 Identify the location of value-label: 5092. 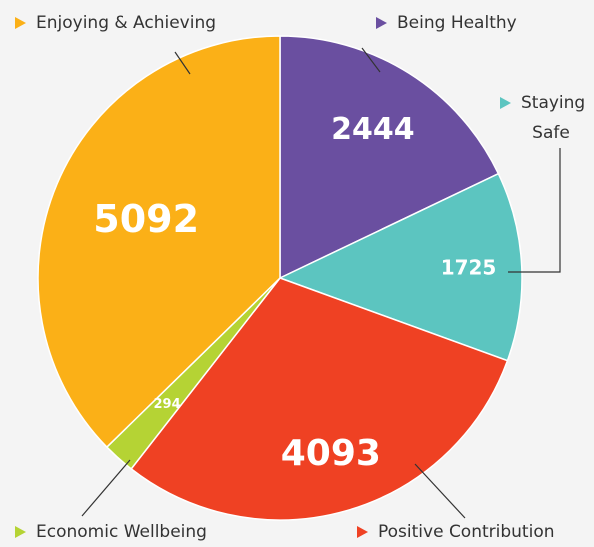
(146, 219).